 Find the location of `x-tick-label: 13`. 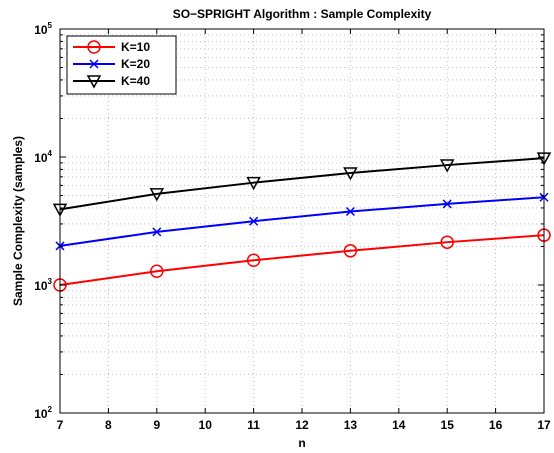

x-tick-label: 13 is located at coordinates (351, 425).